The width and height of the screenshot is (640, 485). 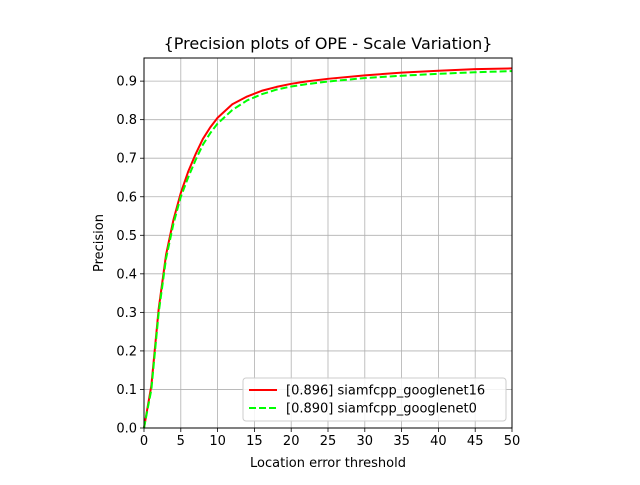 I want to click on x-tick-label: 50, so click(x=512, y=441).